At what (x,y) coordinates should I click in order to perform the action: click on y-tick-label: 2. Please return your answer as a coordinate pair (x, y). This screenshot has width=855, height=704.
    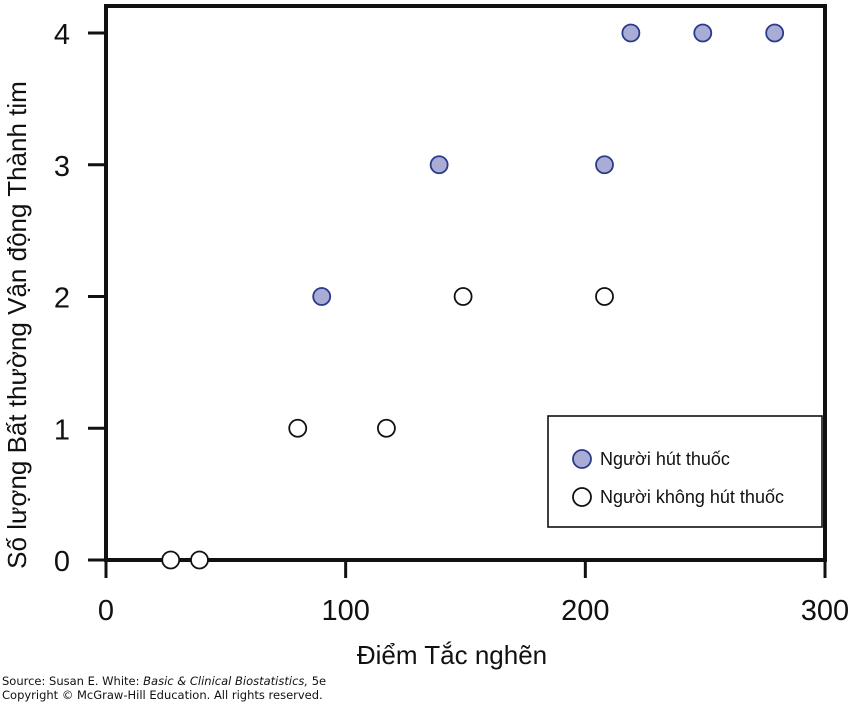
    Looking at the image, I should click on (62, 299).